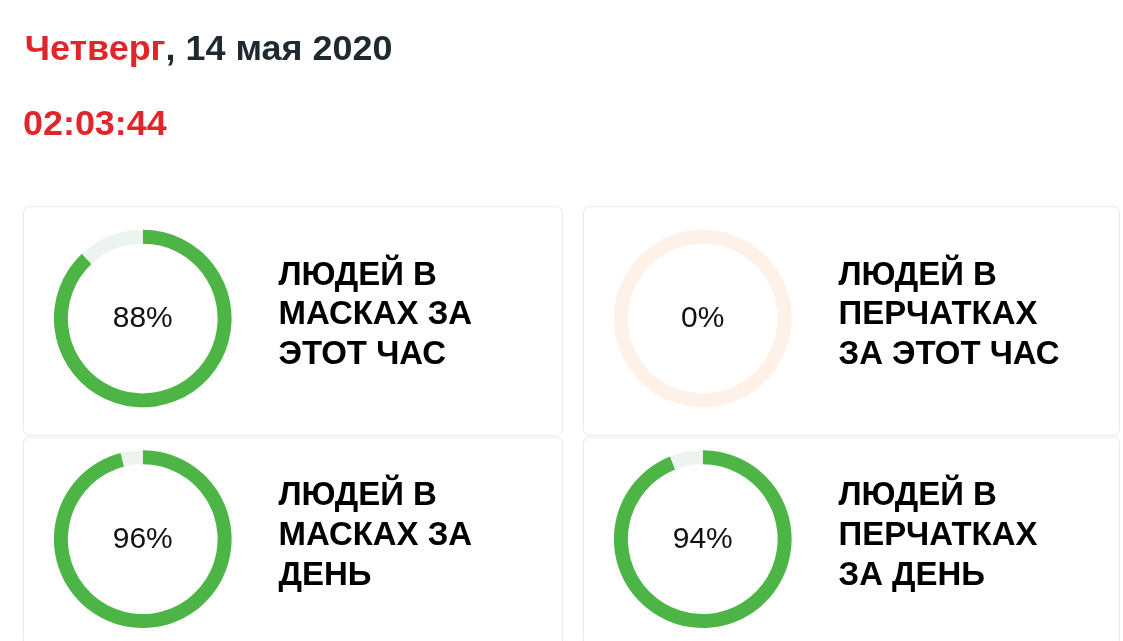 The image size is (1123, 641). Describe the element at coordinates (208, 48) in the screenshot. I see `text: Четверг, 14 мая 2020` at that location.